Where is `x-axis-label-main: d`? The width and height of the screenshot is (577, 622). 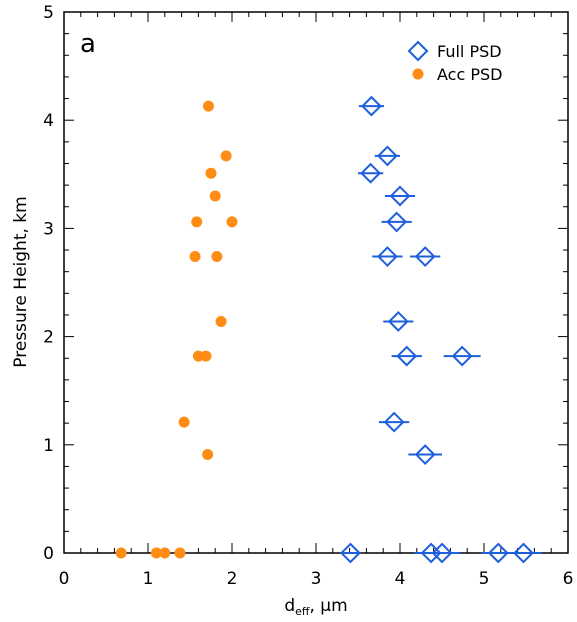
x-axis-label-main: d is located at coordinates (289, 606).